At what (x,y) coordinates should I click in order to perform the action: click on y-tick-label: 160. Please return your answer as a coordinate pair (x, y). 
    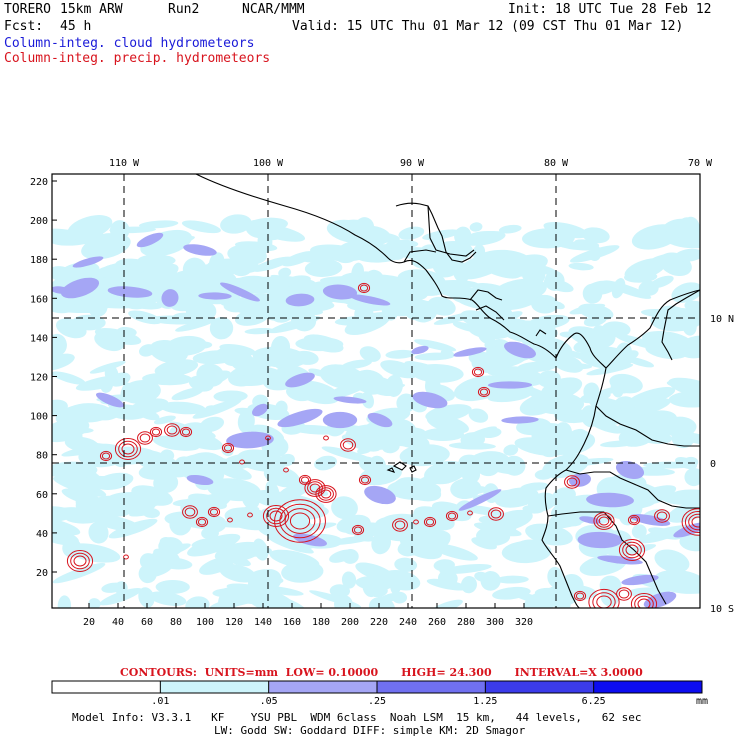
    Looking at the image, I should click on (39, 299).